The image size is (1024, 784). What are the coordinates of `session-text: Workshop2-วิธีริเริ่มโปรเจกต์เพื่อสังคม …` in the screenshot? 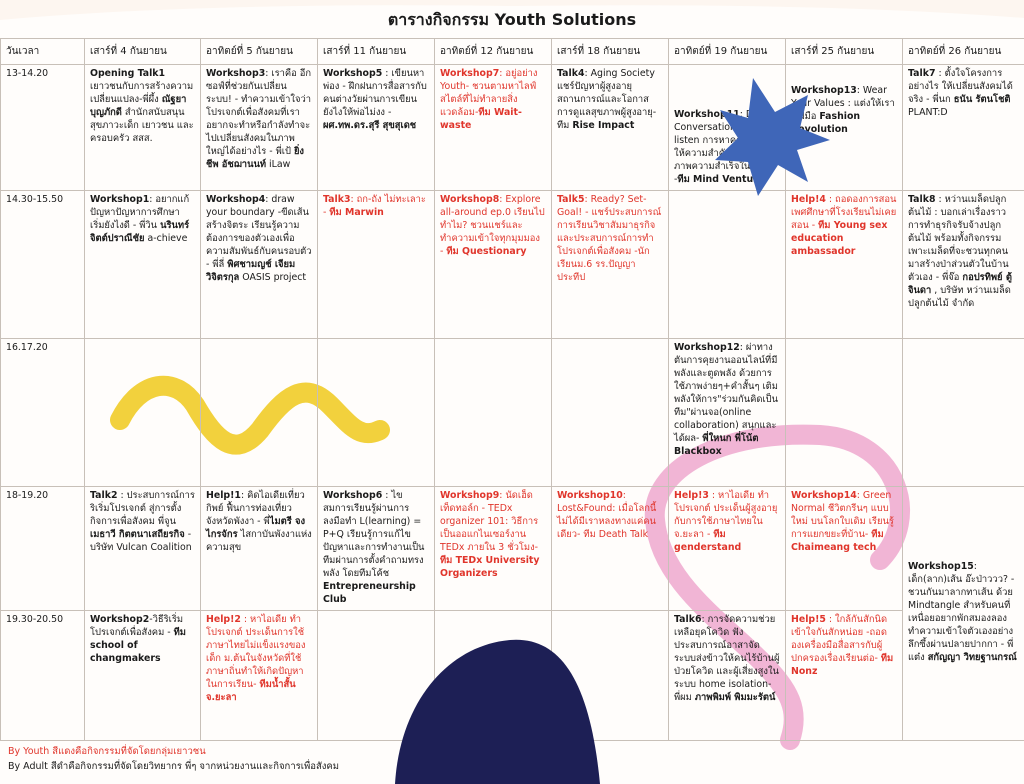 It's located at (142, 640).